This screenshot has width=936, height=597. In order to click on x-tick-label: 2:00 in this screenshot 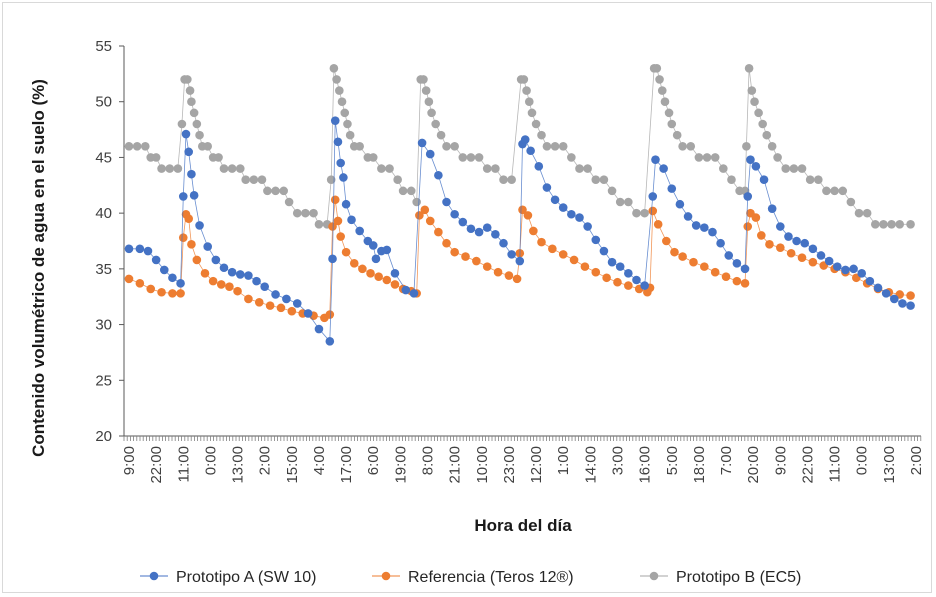, I will do `click(265, 460)`.